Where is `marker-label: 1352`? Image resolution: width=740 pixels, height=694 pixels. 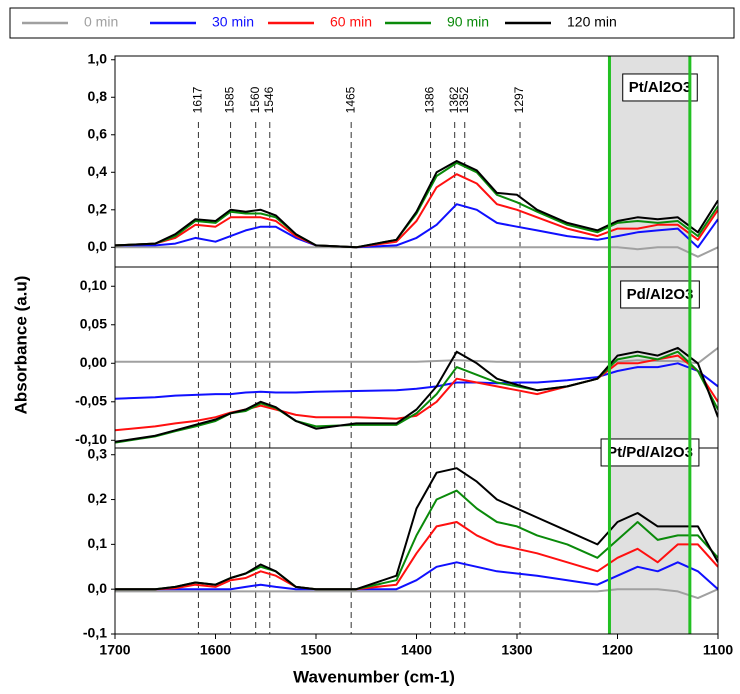
marker-label: 1352 is located at coordinates (464, 99).